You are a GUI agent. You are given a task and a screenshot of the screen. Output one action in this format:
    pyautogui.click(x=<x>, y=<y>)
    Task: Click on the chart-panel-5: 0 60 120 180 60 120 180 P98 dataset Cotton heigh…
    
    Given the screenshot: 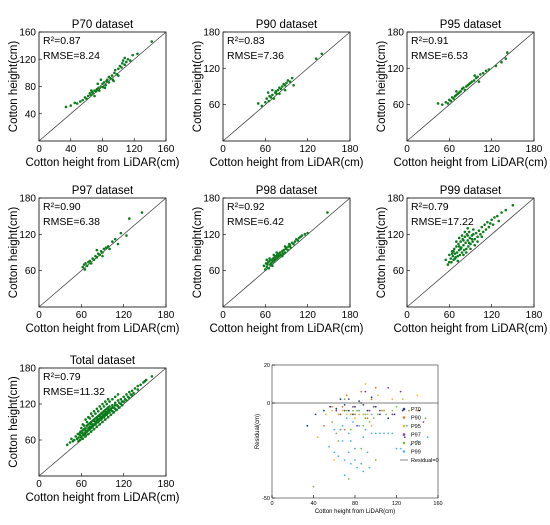 What is the action you would take?
    pyautogui.click(x=278, y=260)
    